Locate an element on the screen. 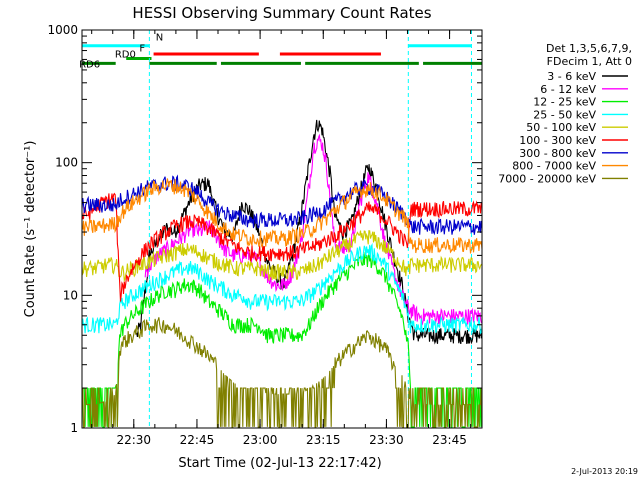 The height and width of the screenshot is (480, 640). legend-entry-4: 50 - 100 keV is located at coordinates (561, 127).